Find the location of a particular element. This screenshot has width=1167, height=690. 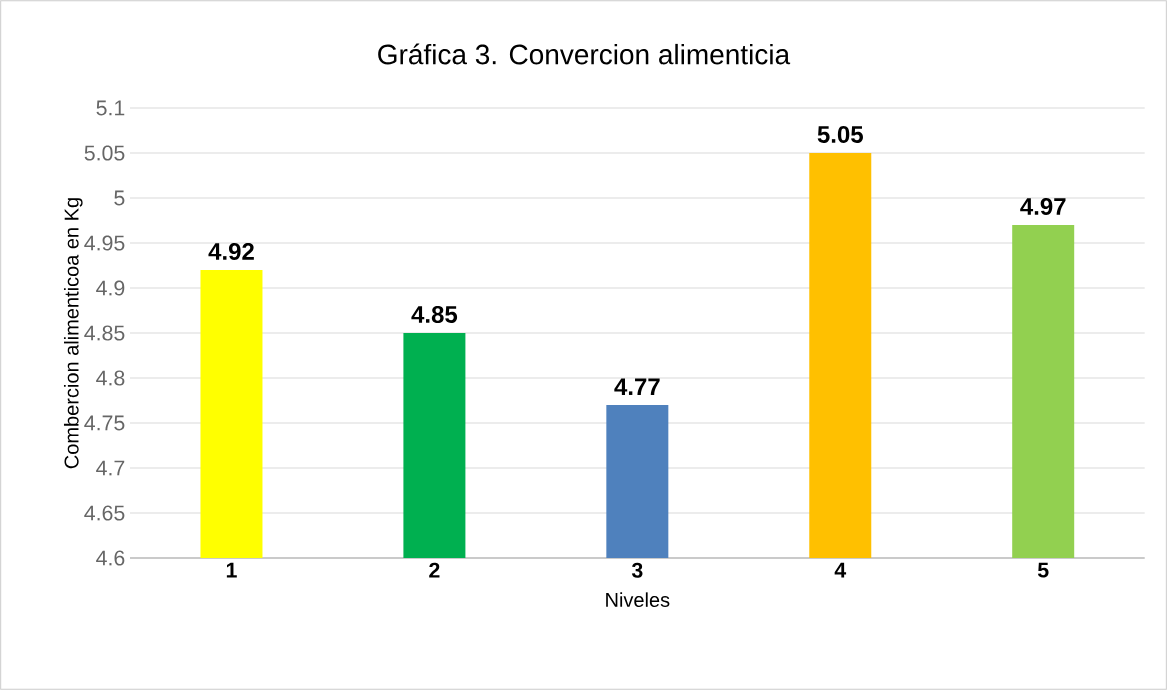

chart-title: Gráfica 3. Convercion alimenticia is located at coordinates (584, 54).